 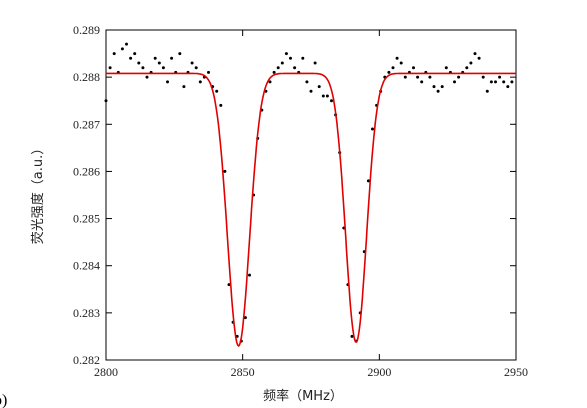 What do you see at coordinates (379, 372) in the screenshot?
I see `x-tick-label: 2900` at bounding box center [379, 372].